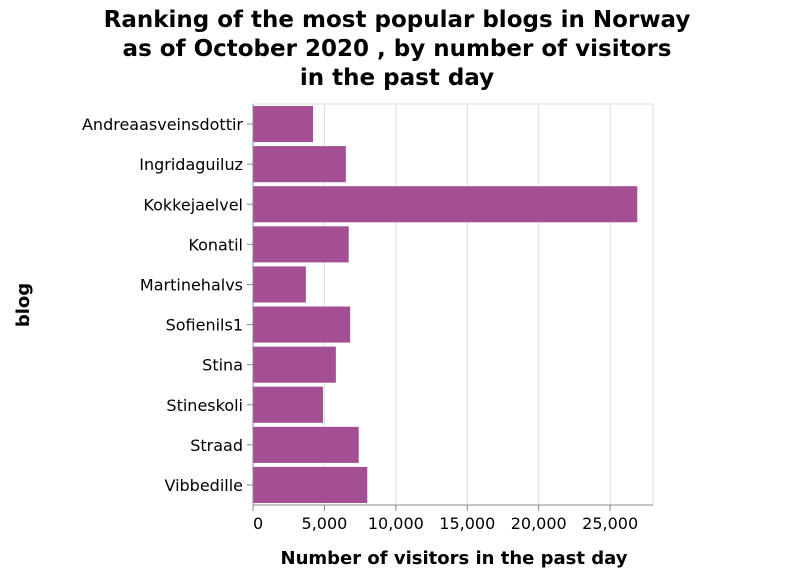  I want to click on y-tick-label: Straad, so click(216, 445).